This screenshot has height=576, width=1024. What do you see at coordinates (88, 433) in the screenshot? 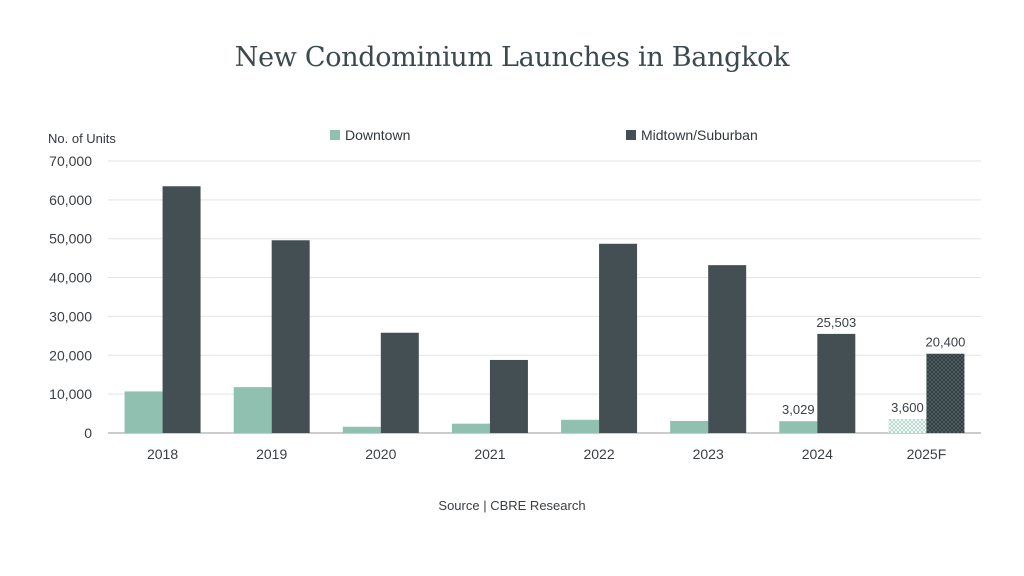
I see `y-tick-label: 0` at bounding box center [88, 433].